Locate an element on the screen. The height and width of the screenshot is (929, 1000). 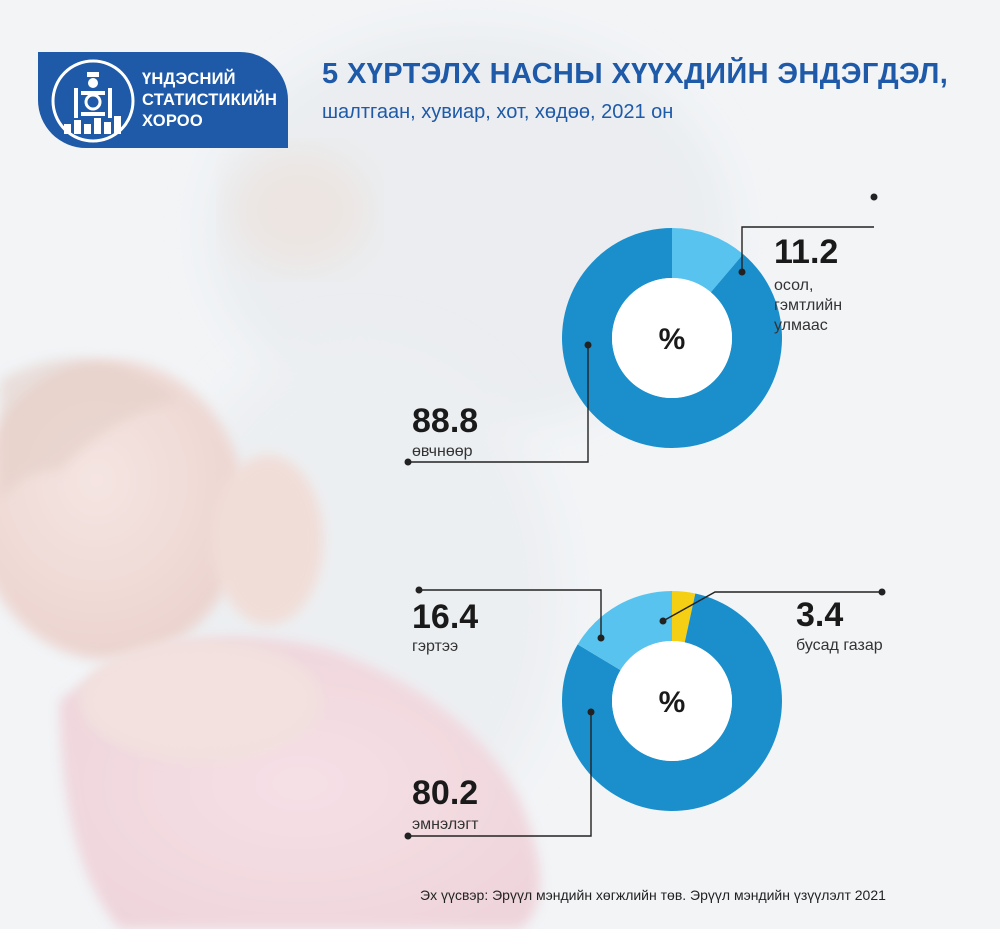
slice-value-label: 16.4 is located at coordinates (445, 617).